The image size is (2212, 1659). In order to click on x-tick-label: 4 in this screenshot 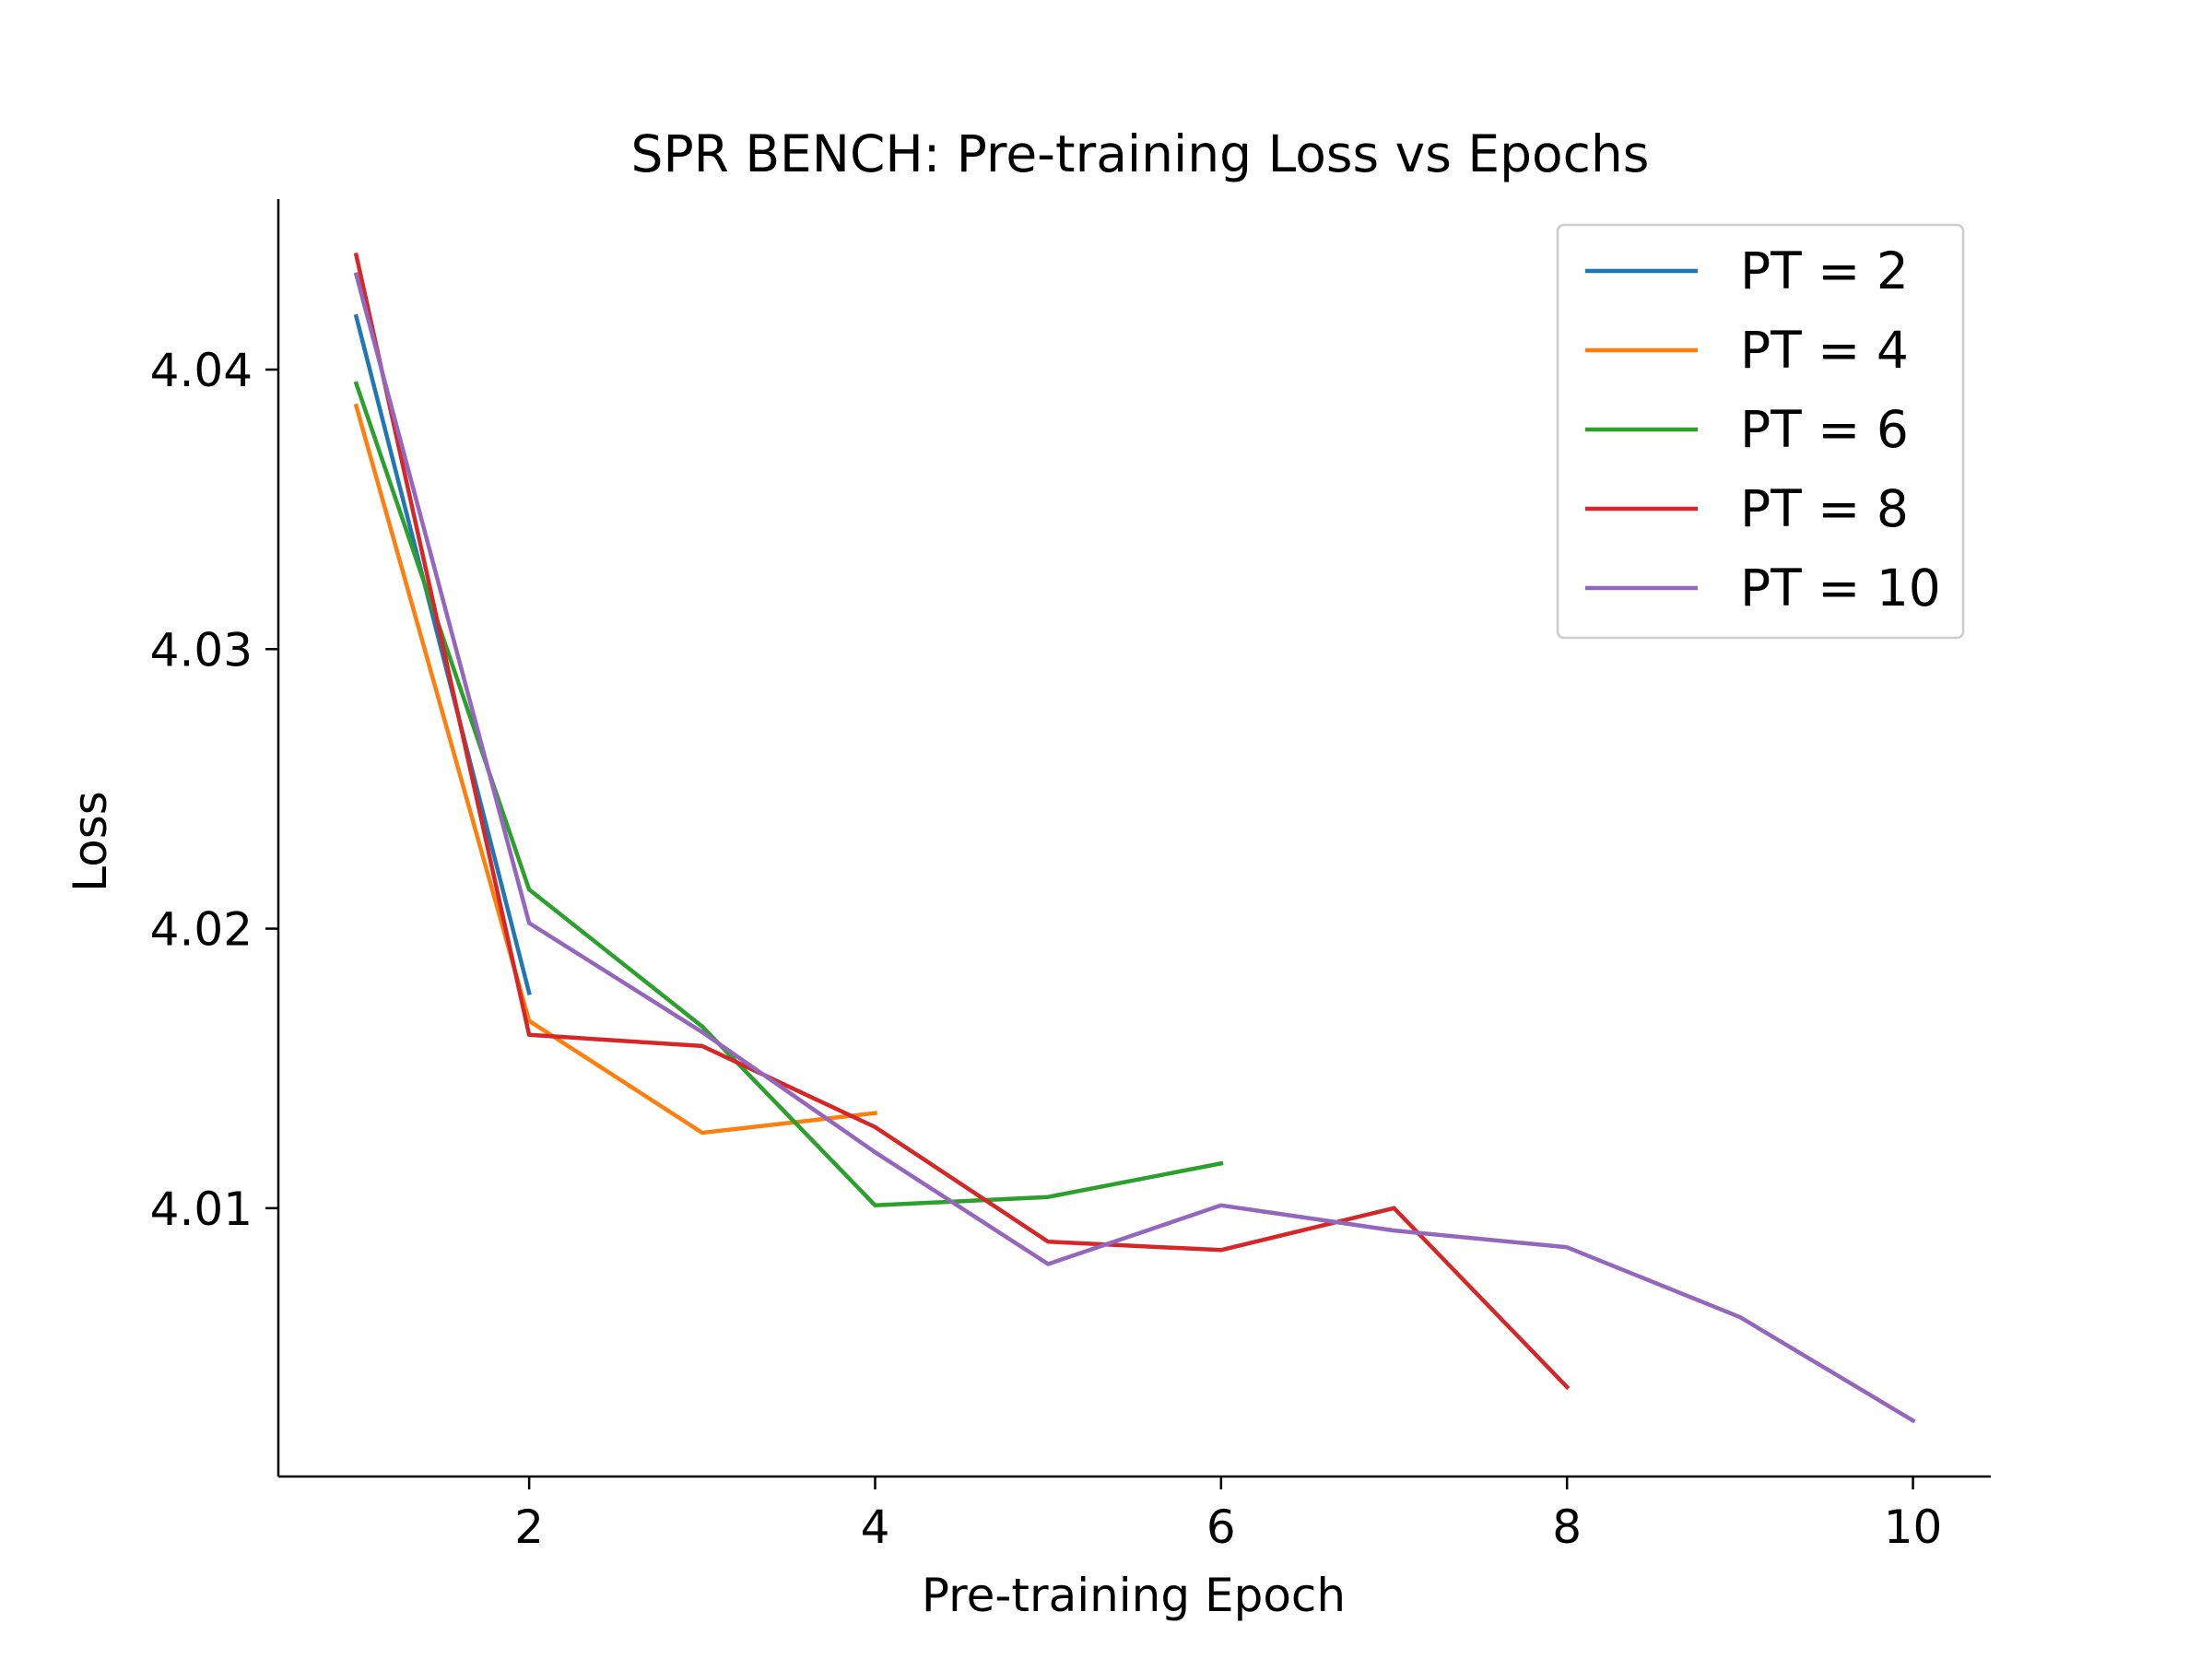, I will do `click(875, 1527)`.